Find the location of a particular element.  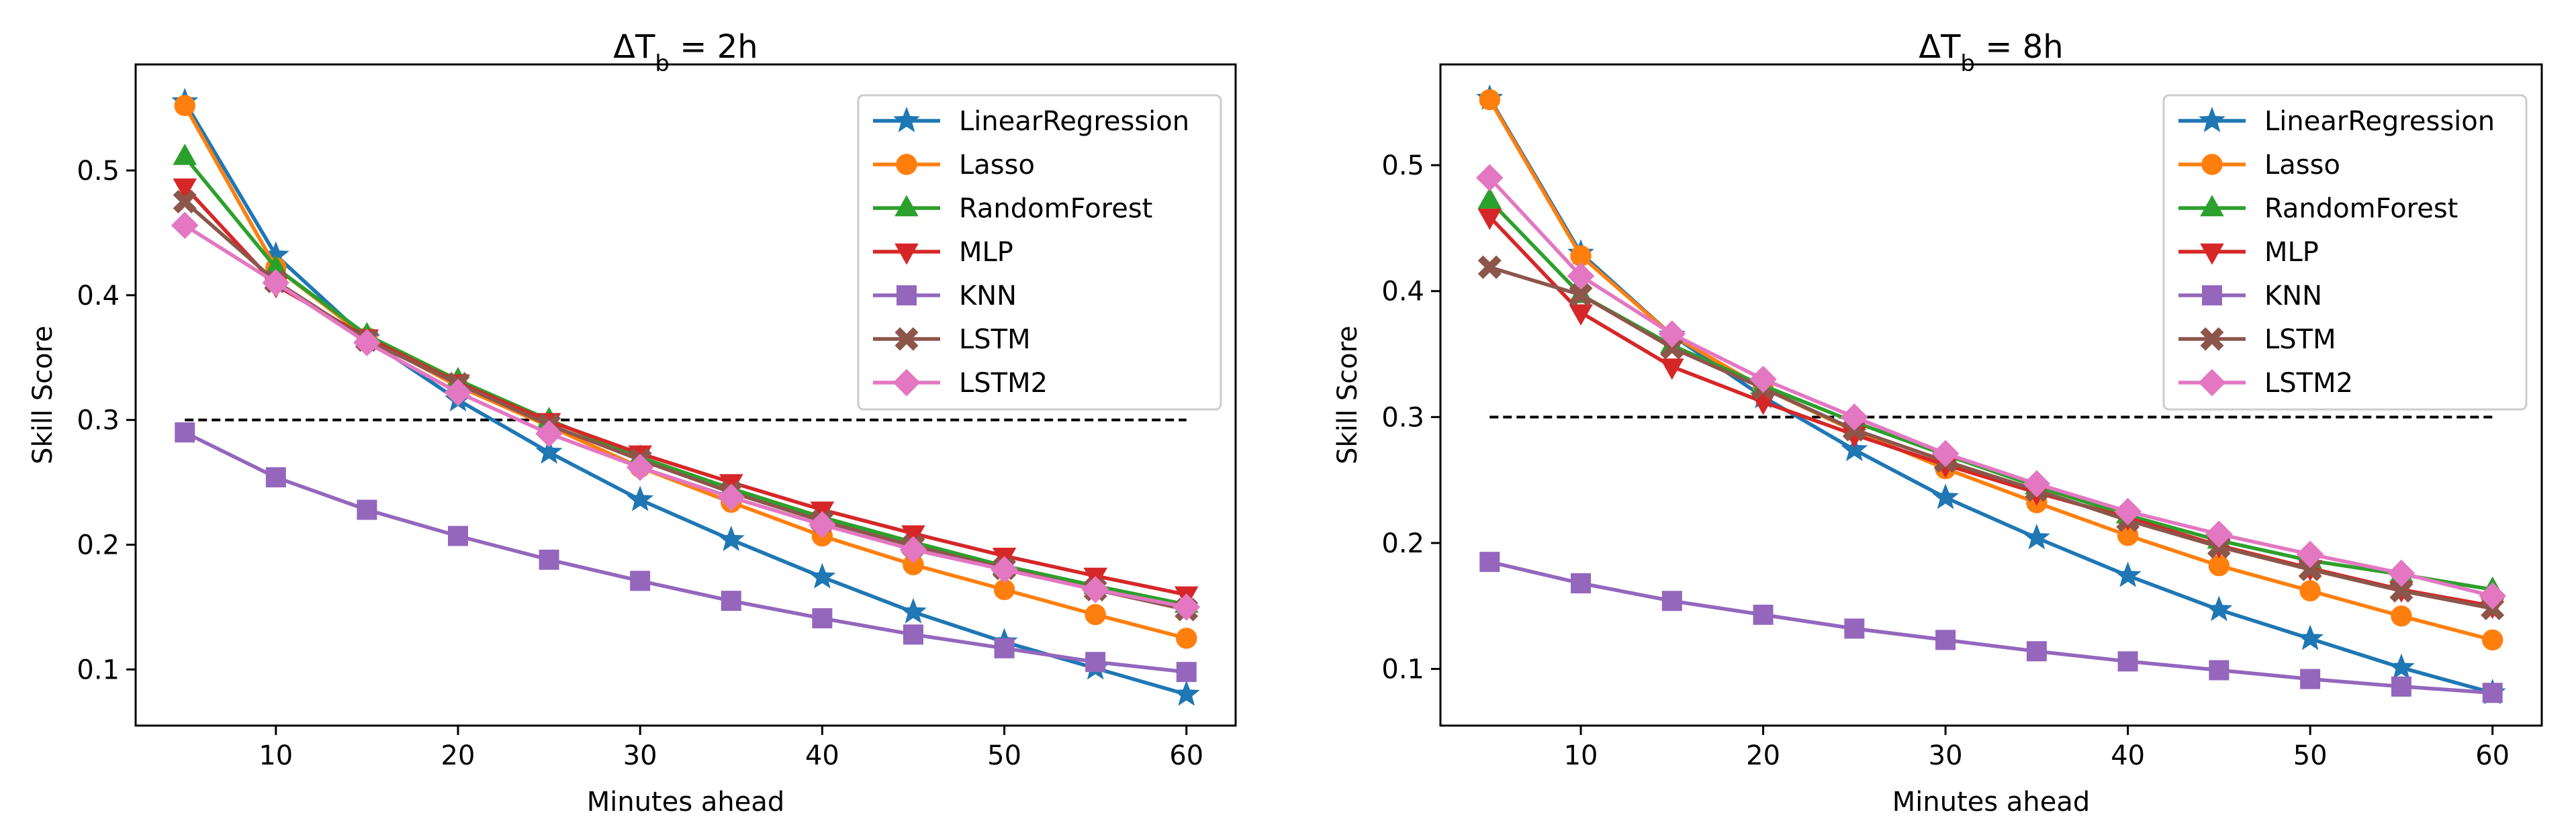

legend-label: LinearRegression is located at coordinates (1074, 122).